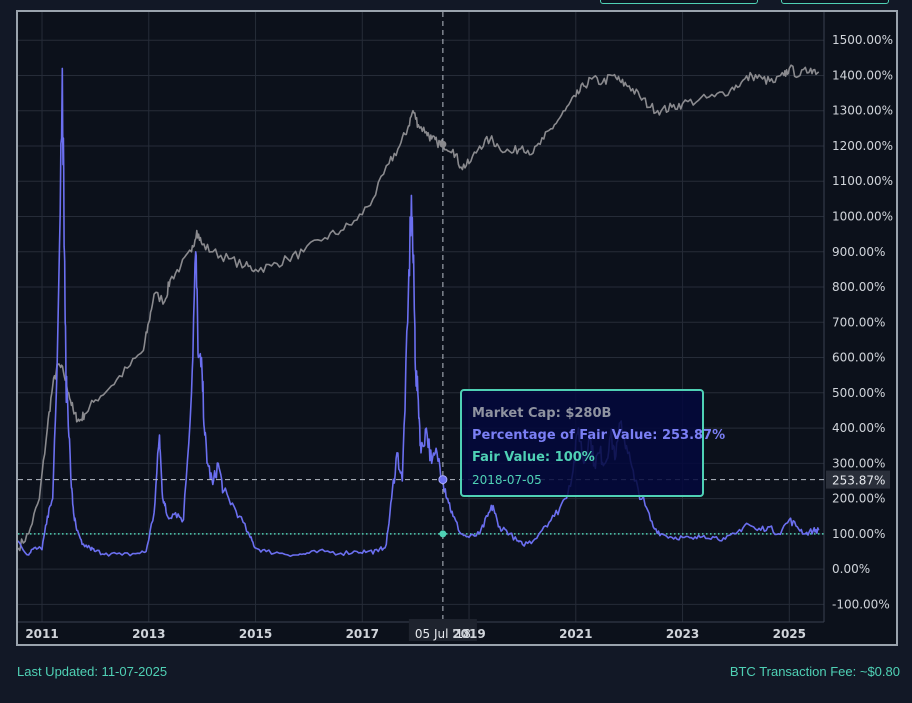  Describe the element at coordinates (682, 634) in the screenshot. I see `x-tick-label: 2023` at that location.